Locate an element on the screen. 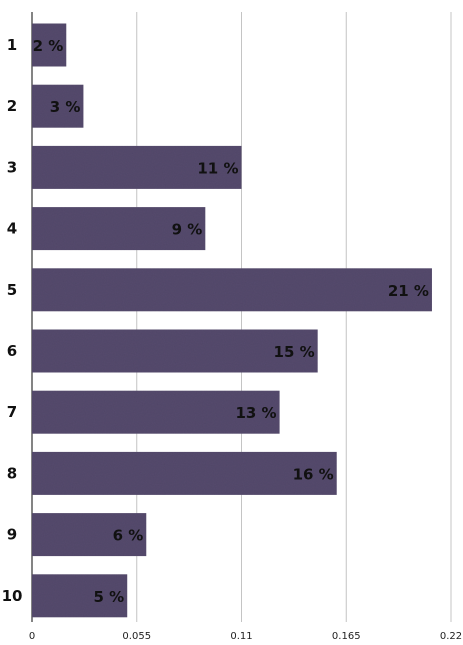  x-tick-label: 0 is located at coordinates (32, 636).